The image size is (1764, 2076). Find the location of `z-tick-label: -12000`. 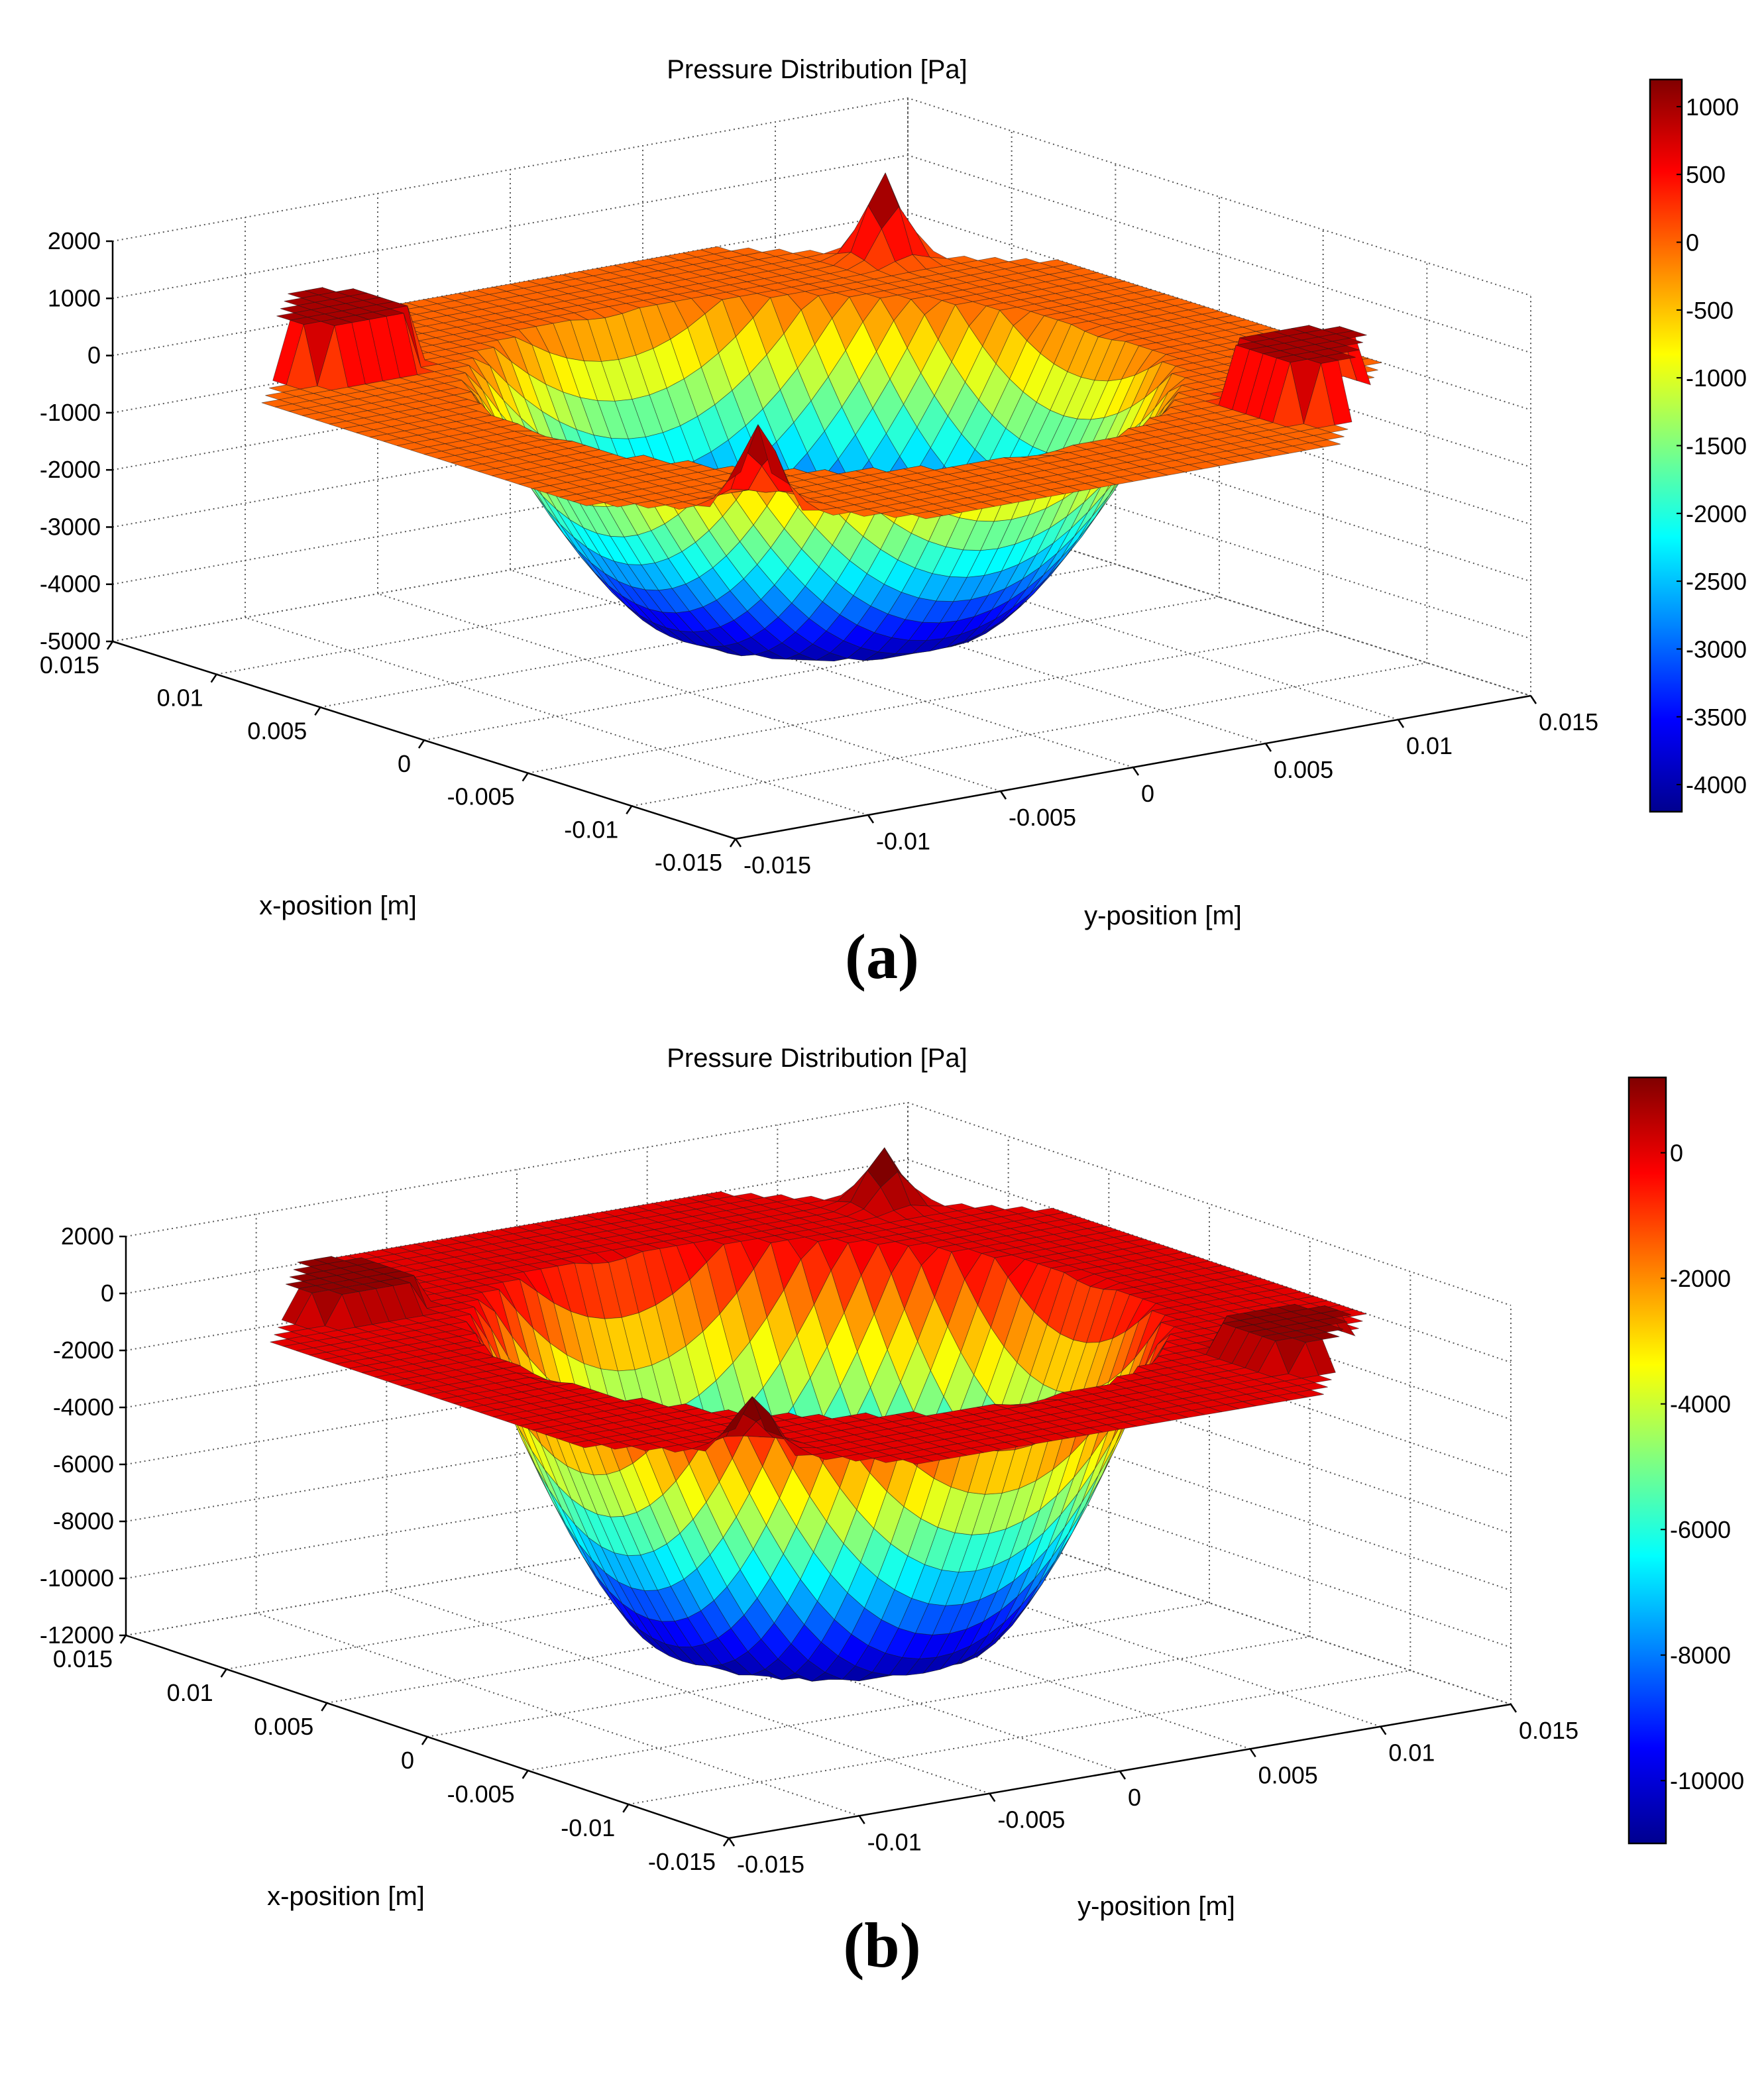

z-tick-label: -12000 is located at coordinates (77, 1635).